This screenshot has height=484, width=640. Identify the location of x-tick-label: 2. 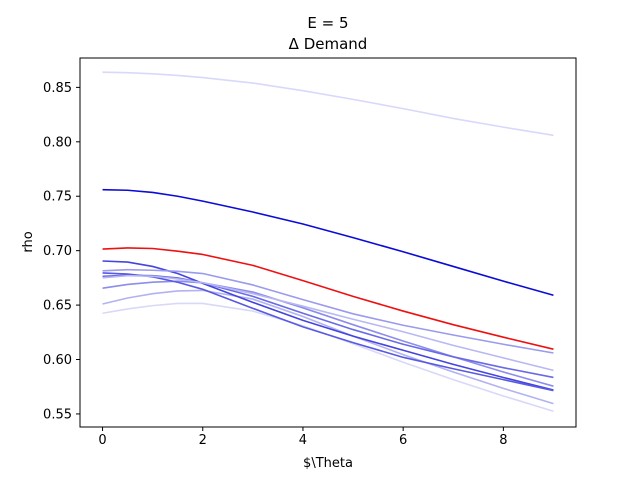
(203, 440).